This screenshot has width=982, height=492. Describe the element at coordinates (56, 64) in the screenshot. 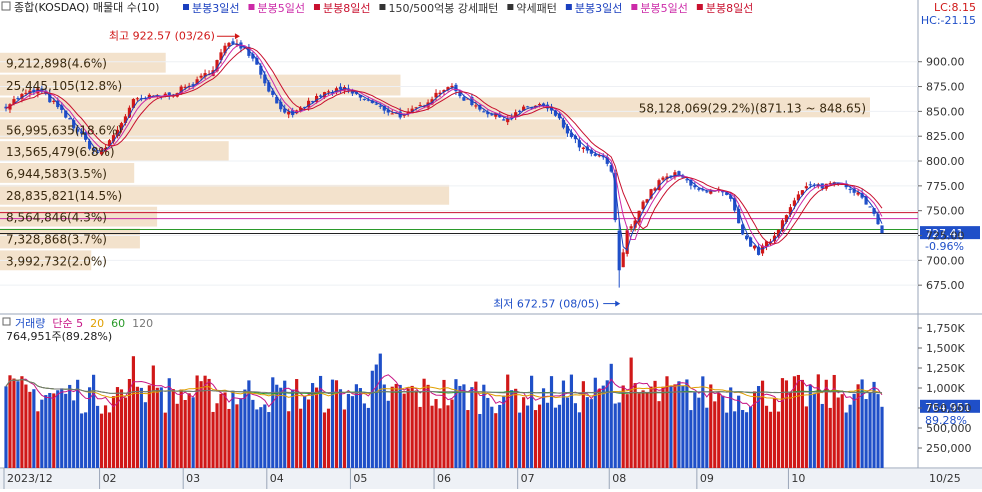

I see `volume-profile-label: 9,212,898(4.6%)` at that location.